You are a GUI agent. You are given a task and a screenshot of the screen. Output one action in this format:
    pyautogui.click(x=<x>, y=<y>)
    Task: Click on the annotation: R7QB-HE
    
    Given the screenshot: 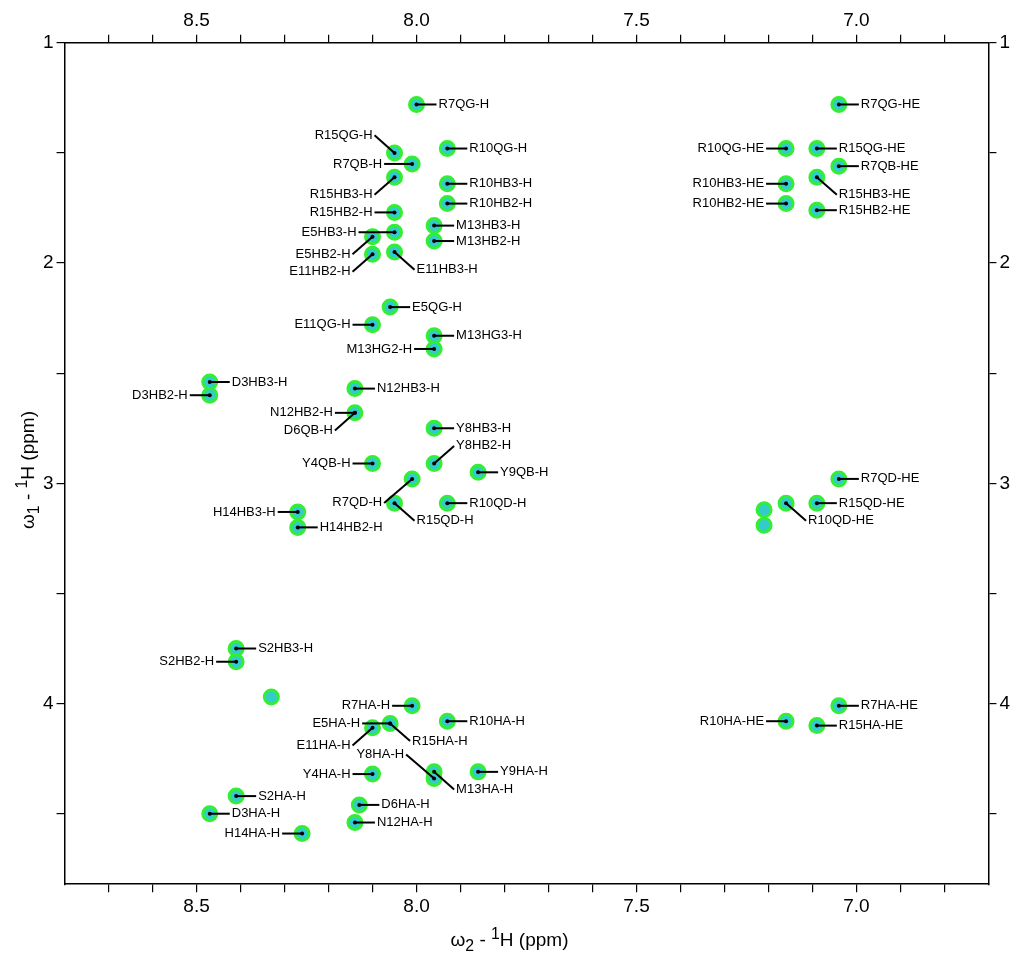 What is the action you would take?
    pyautogui.click(x=889, y=165)
    